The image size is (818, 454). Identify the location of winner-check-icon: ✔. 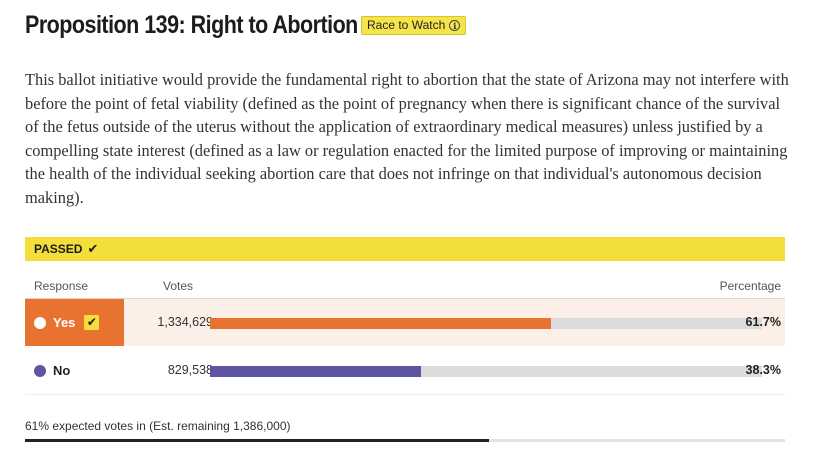
(92, 322).